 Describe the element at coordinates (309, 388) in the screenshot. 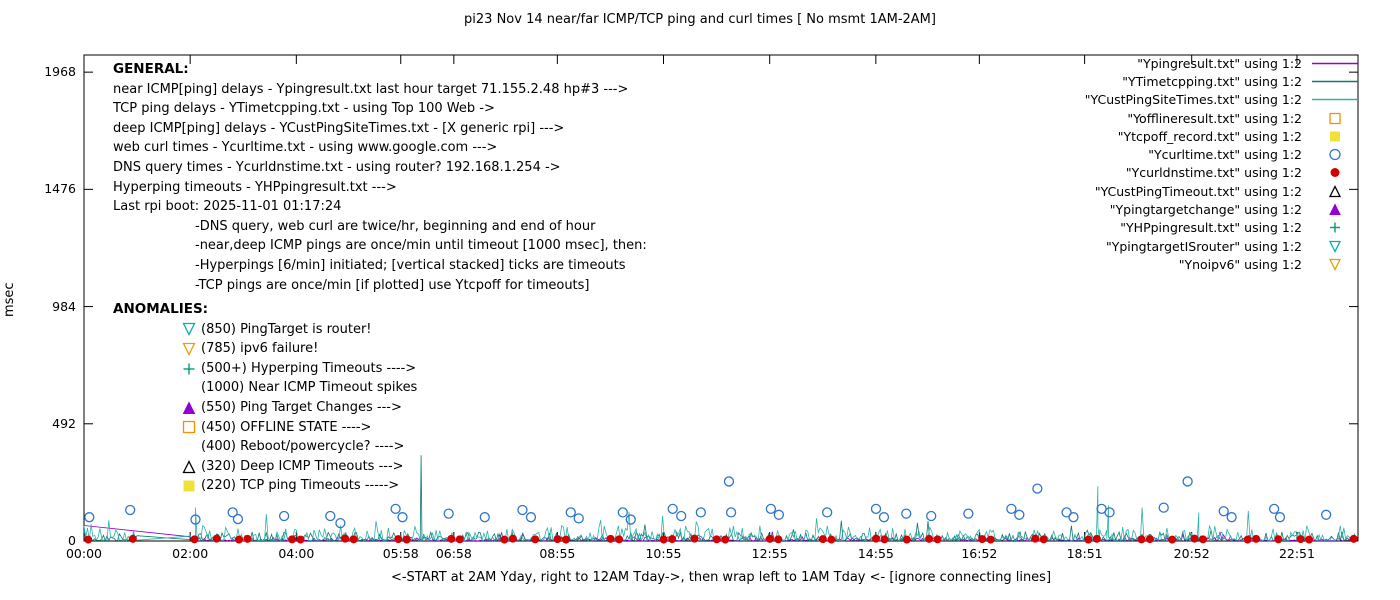

I see `anomaly-text: (1000) Near ICMP Timeout spikes` at that location.